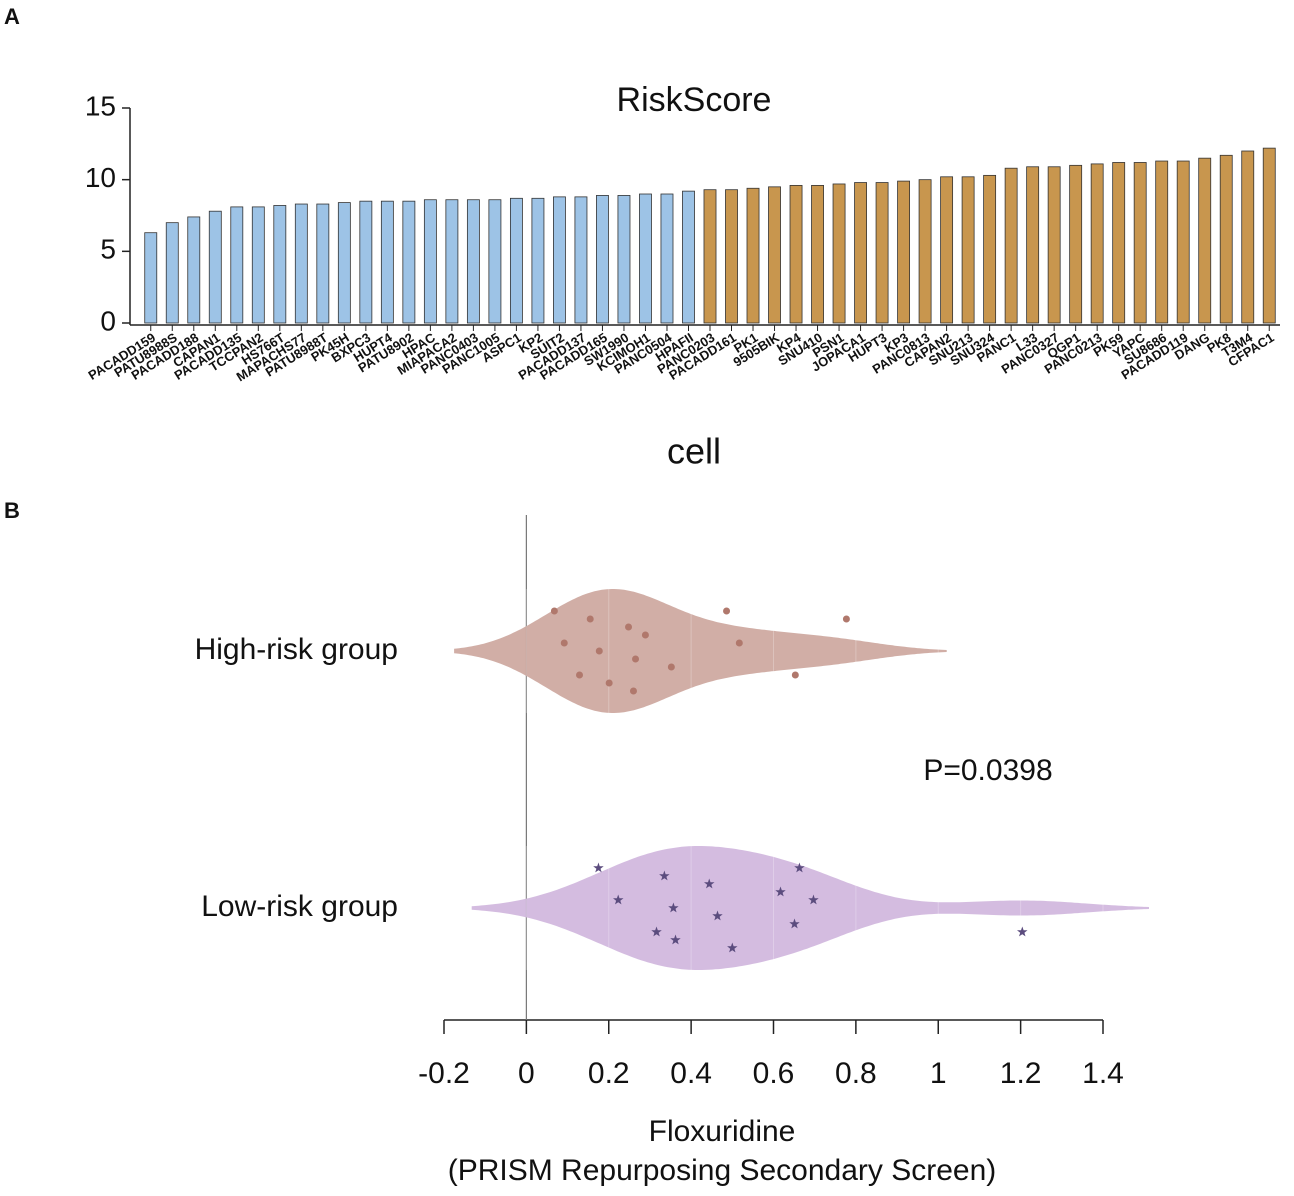 Image resolution: width=1294 pixels, height=1196 pixels. Describe the element at coordinates (526, 1073) in the screenshot. I see `x-tick-label: 0` at that location.